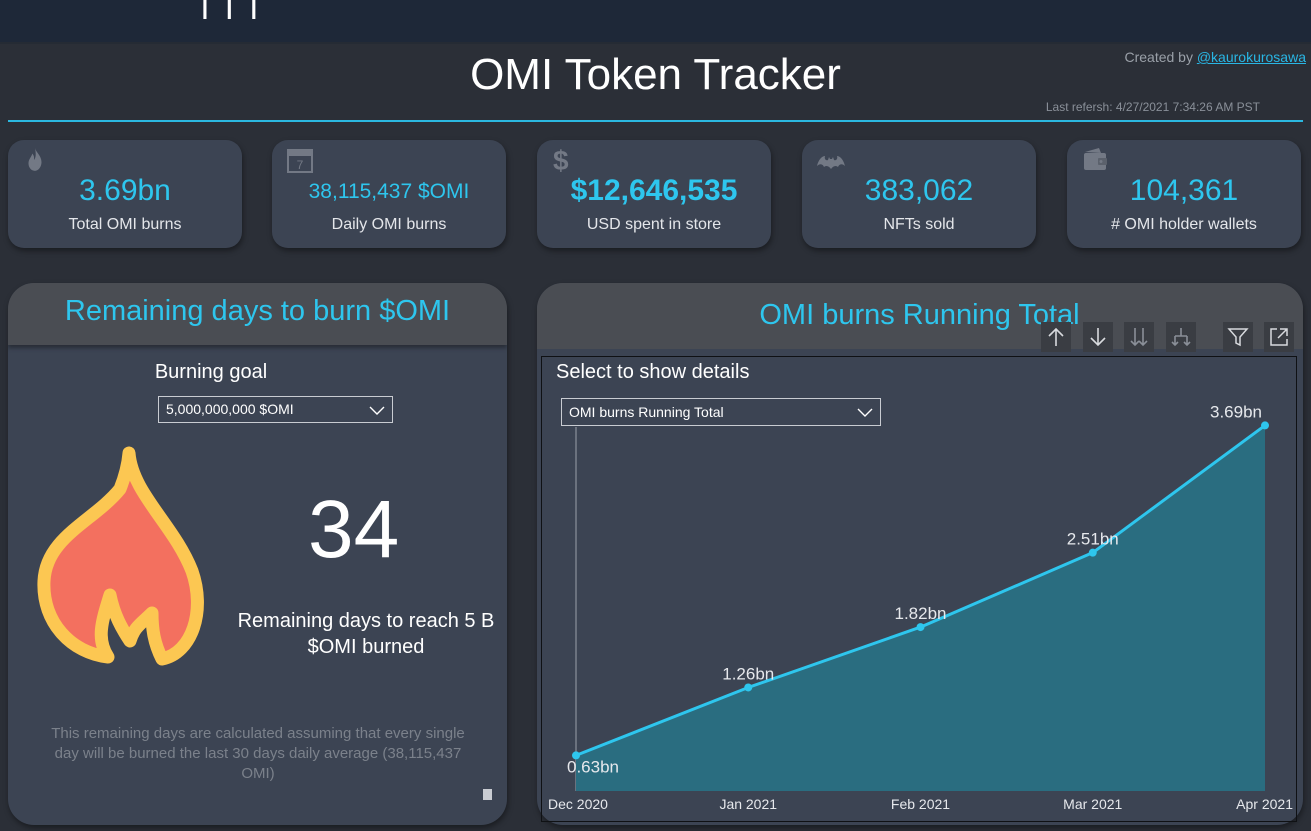  Describe the element at coordinates (1152, 107) in the screenshot. I see `last-refresh: Last refersh: 4/27/2021 7:34:26 AM PST` at that location.